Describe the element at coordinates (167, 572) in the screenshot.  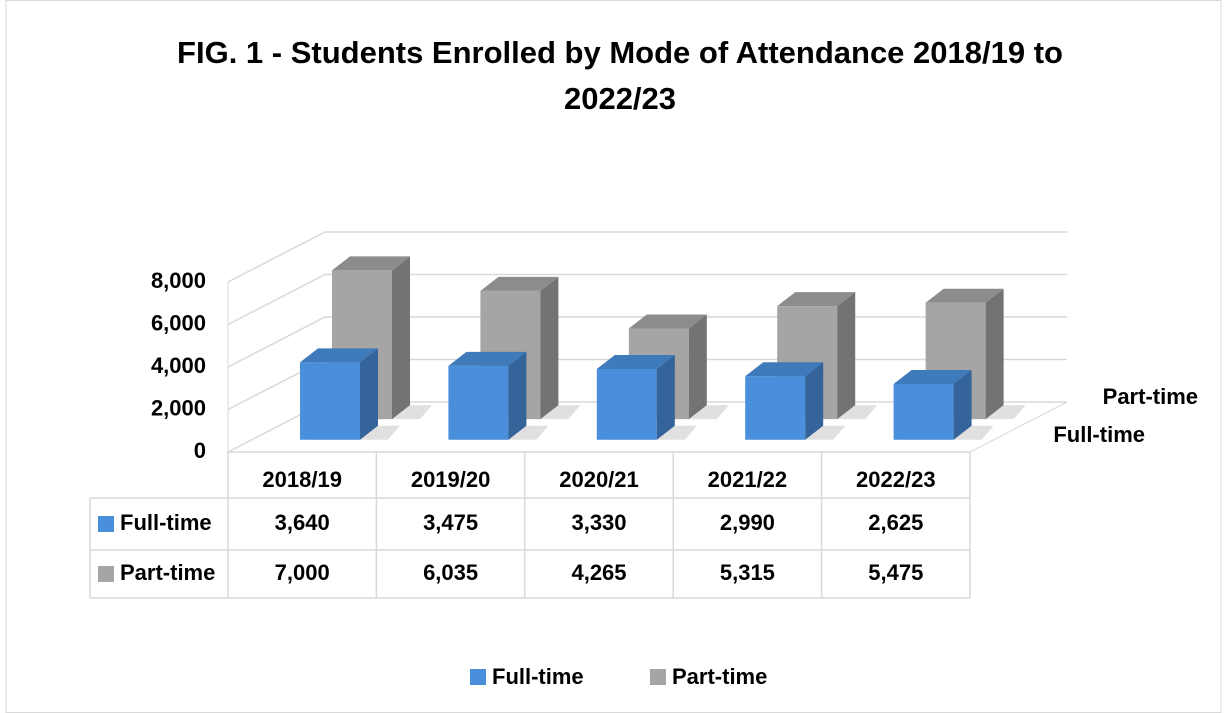
I see `table-row-label: Part-time` at that location.